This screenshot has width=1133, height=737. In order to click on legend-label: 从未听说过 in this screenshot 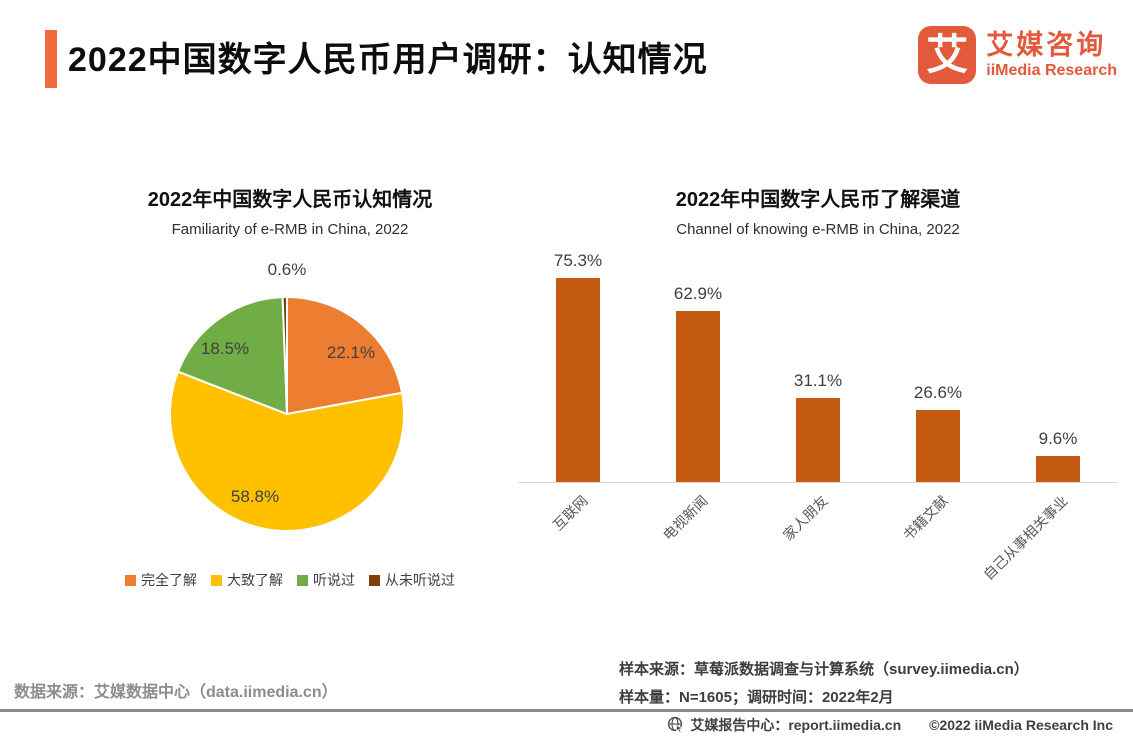, I will do `click(420, 580)`.